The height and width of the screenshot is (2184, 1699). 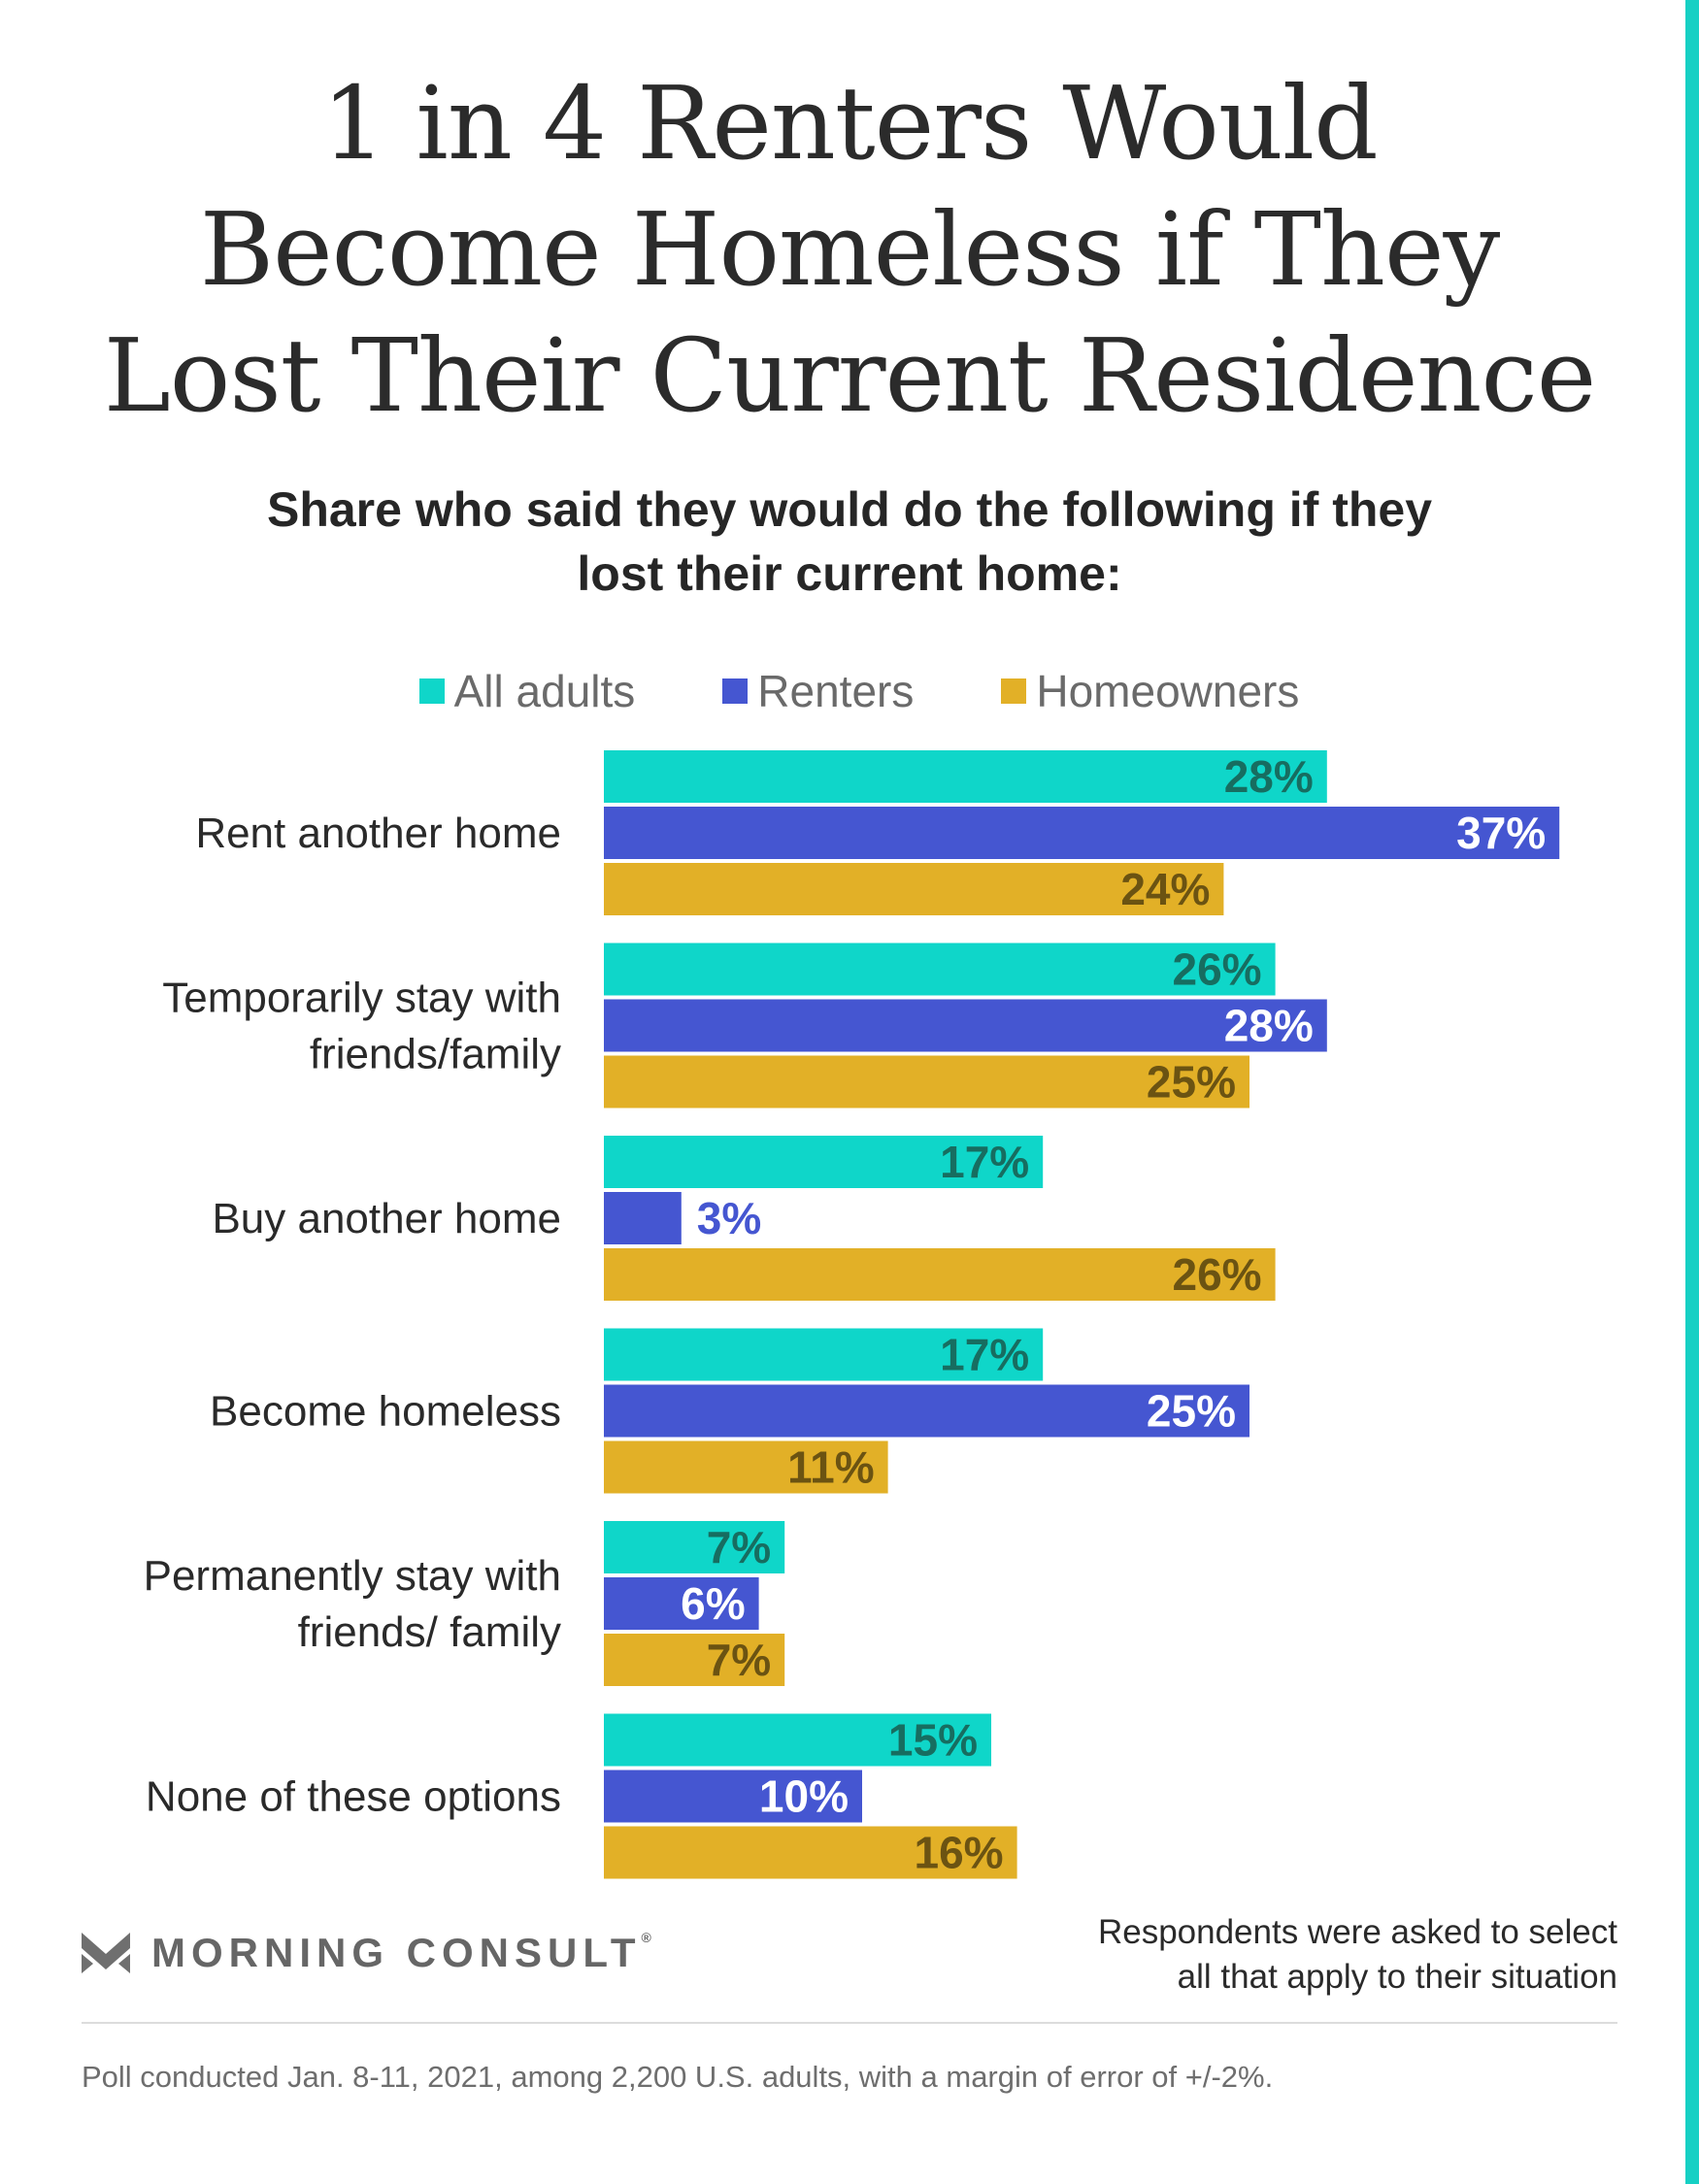 What do you see at coordinates (544, 691) in the screenshot?
I see `legend-label-all-adults: All adults` at bounding box center [544, 691].